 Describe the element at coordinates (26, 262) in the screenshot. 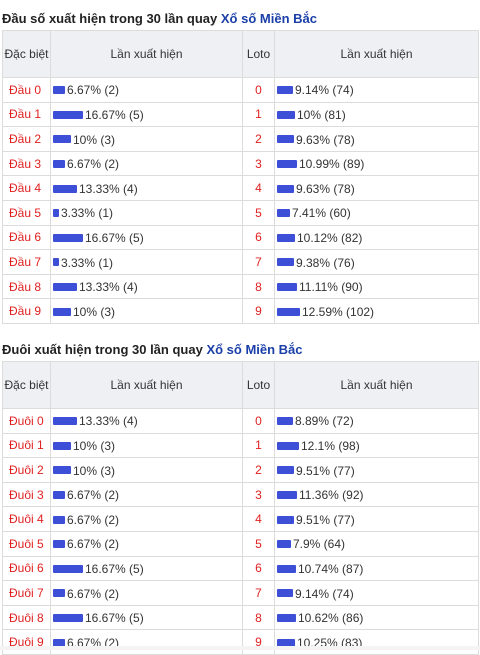

I see `row-label: Đầu 7` at that location.